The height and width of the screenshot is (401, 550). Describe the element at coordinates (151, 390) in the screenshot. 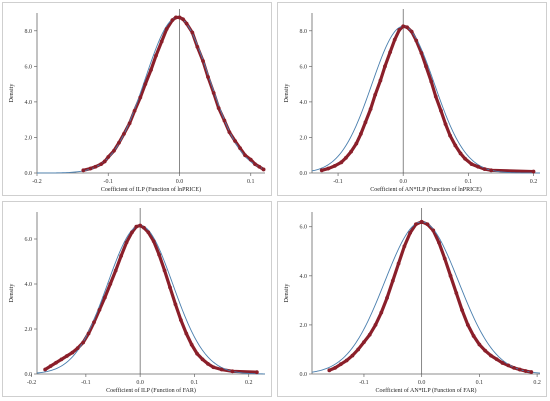

I see `x-axis-title: Coefficient of ILP (Function of FAR)` at that location.